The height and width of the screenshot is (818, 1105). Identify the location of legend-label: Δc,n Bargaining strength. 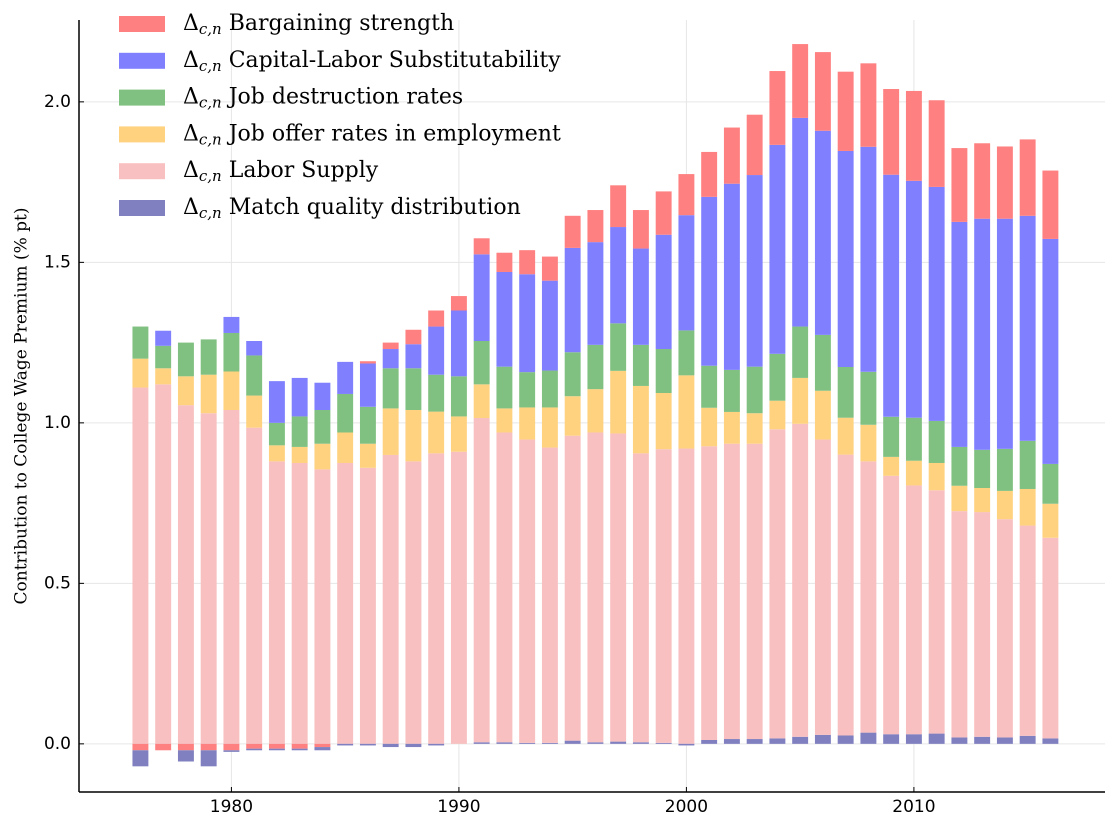
(318, 24).